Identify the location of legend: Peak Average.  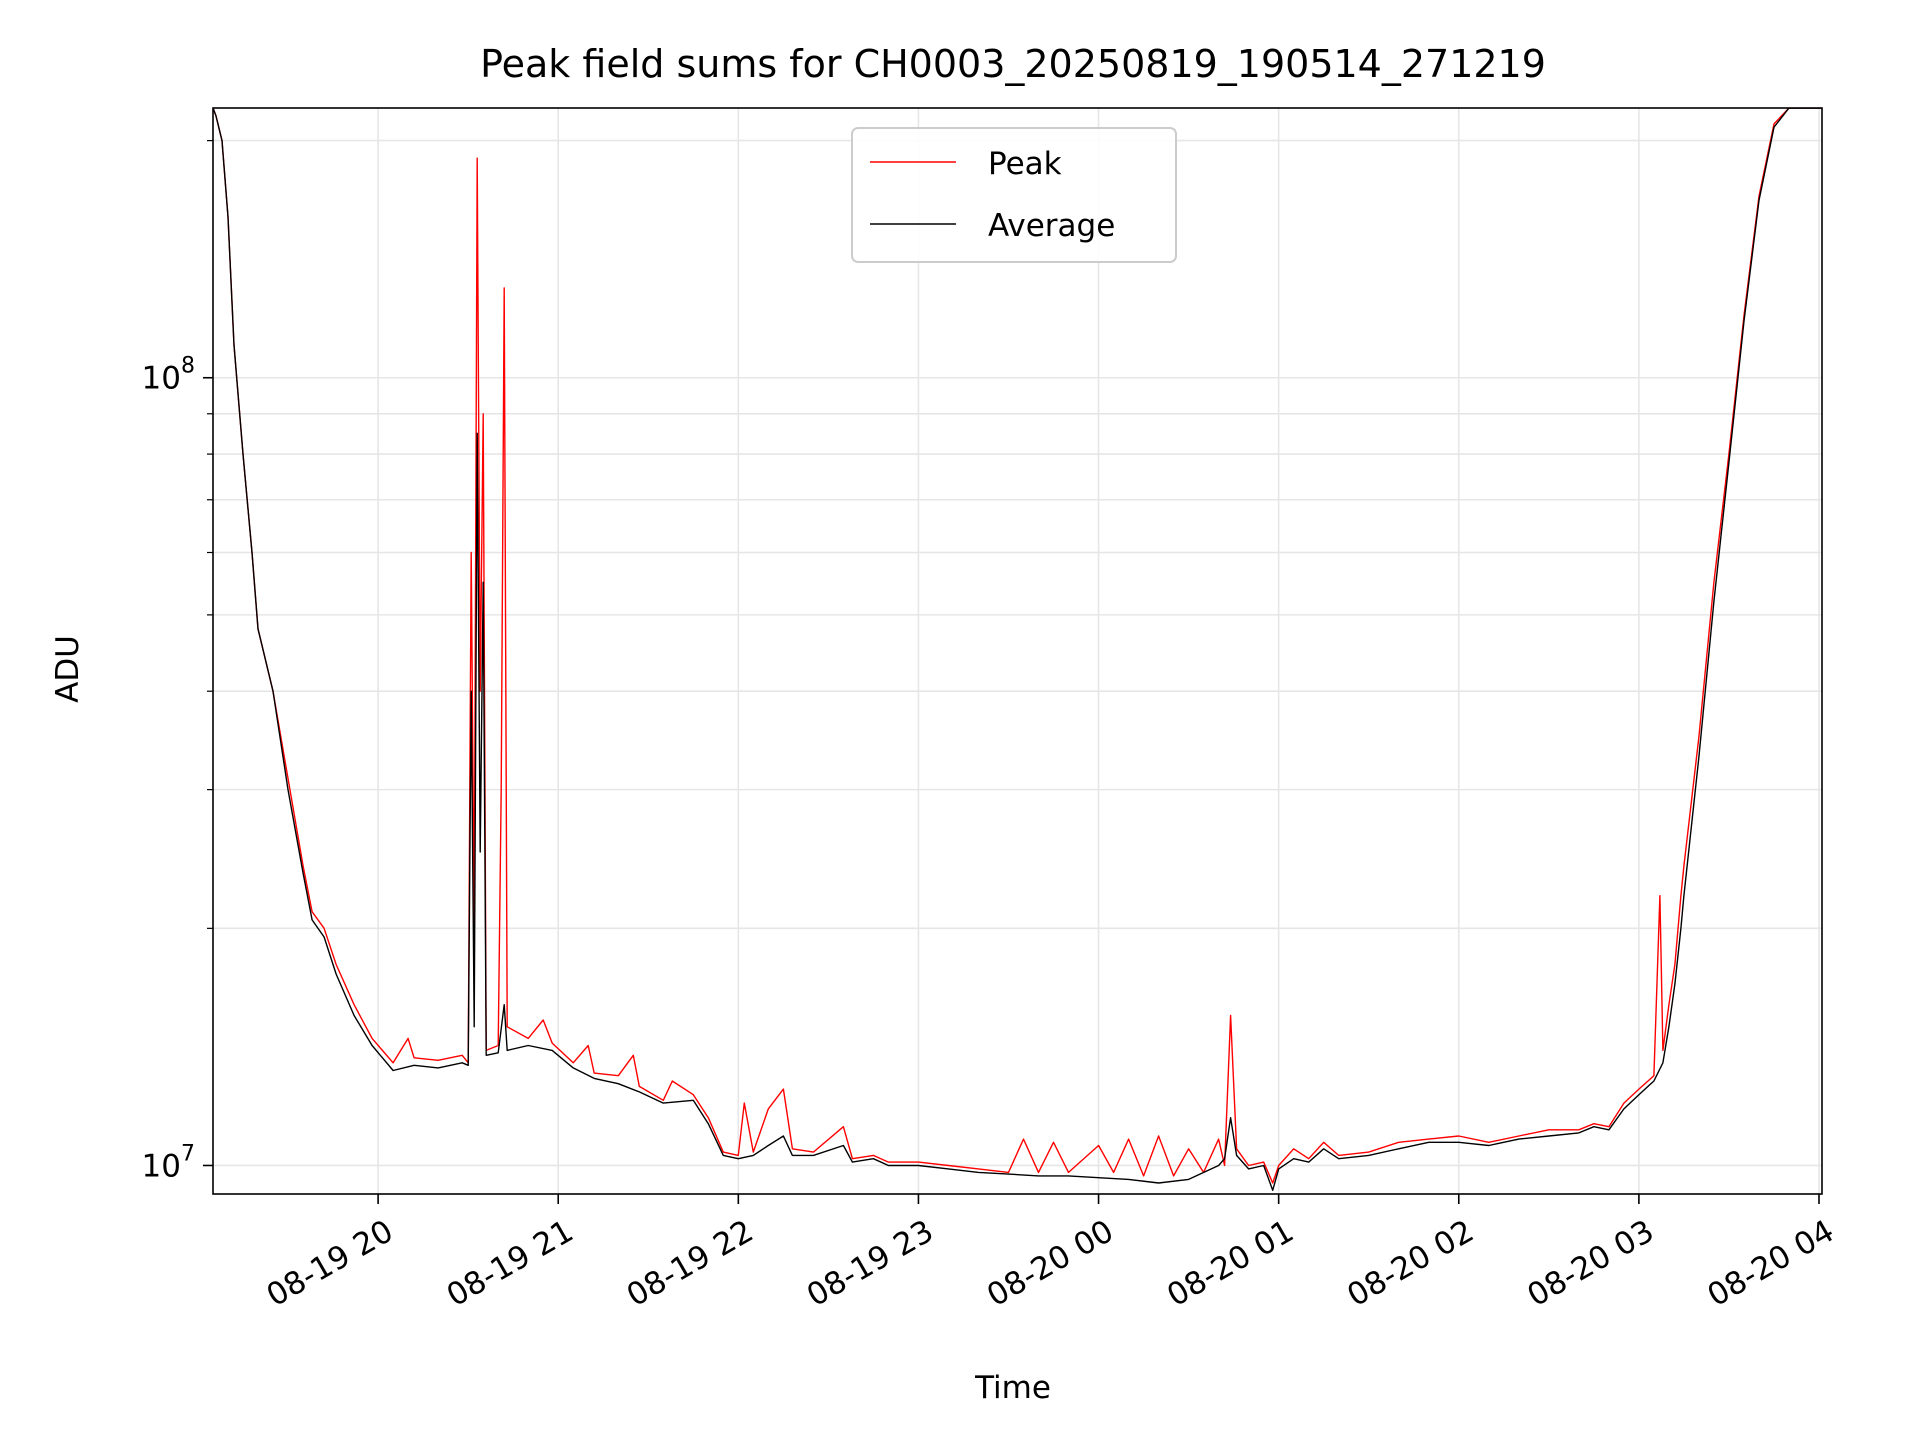
(1014, 195).